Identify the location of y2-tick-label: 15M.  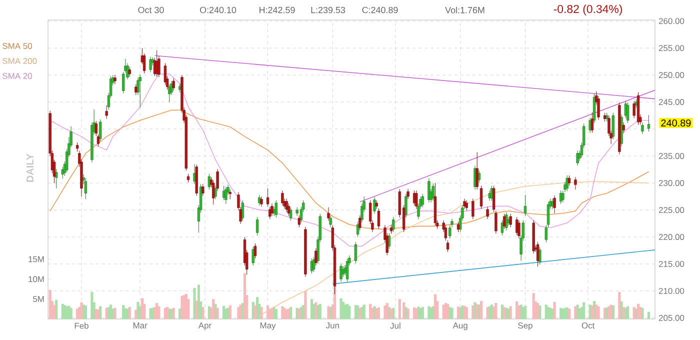
(36, 259).